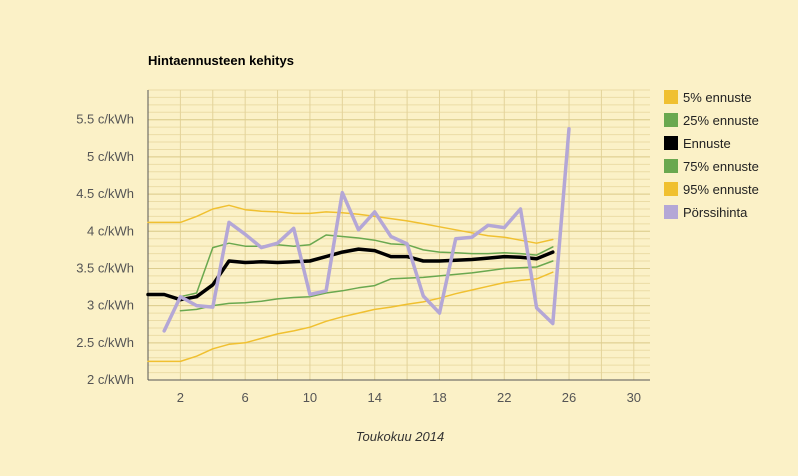  I want to click on y-tick-label: 3 c/kWh, so click(110, 305).